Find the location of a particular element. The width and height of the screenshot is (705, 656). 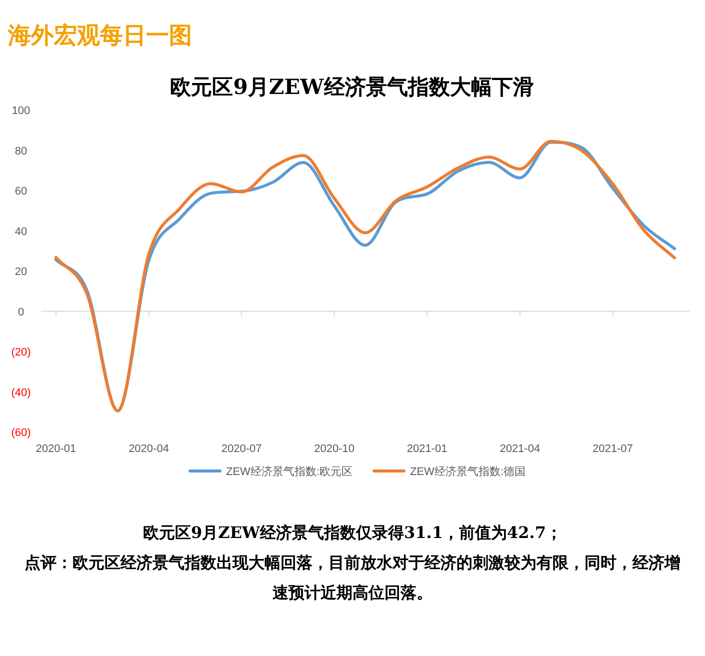

y-tick-label: 100 is located at coordinates (21, 111).